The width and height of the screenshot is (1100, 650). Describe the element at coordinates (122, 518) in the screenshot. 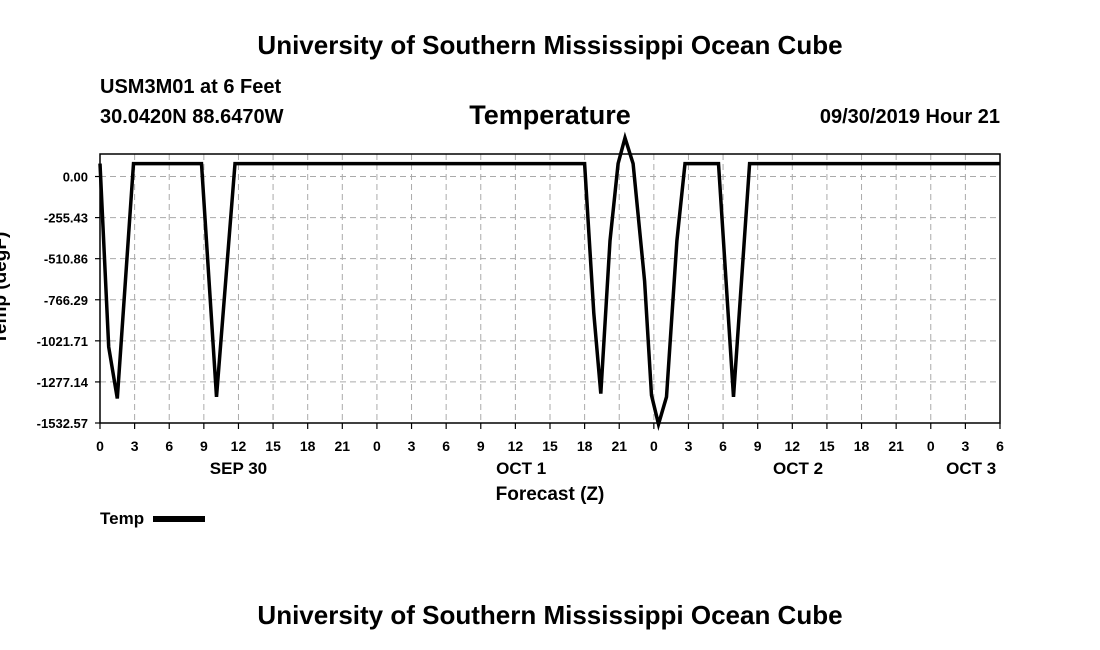

I see `legend-label: Temp` at that location.